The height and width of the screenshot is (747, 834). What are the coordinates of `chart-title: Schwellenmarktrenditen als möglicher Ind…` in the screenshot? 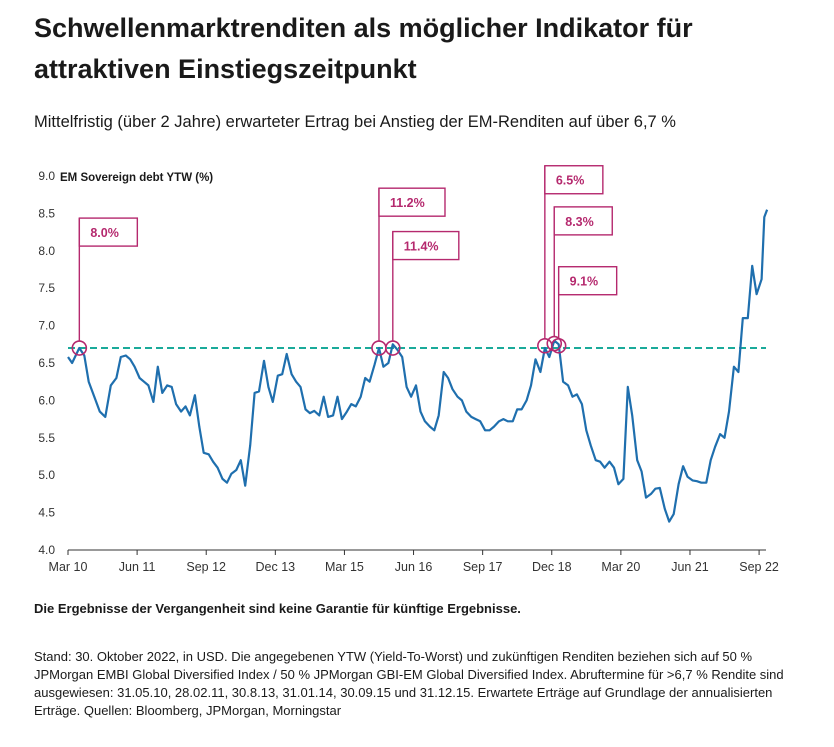 It's located at (363, 48).